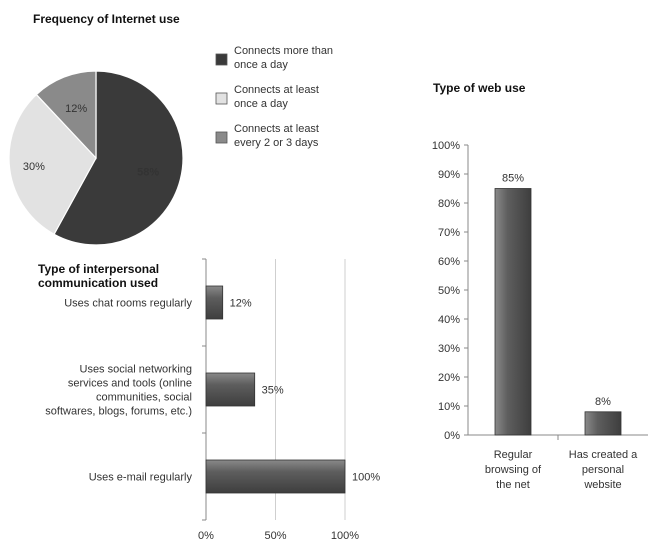  Describe the element at coordinates (449, 407) in the screenshot. I see `y-tick-label: 10%` at that location.